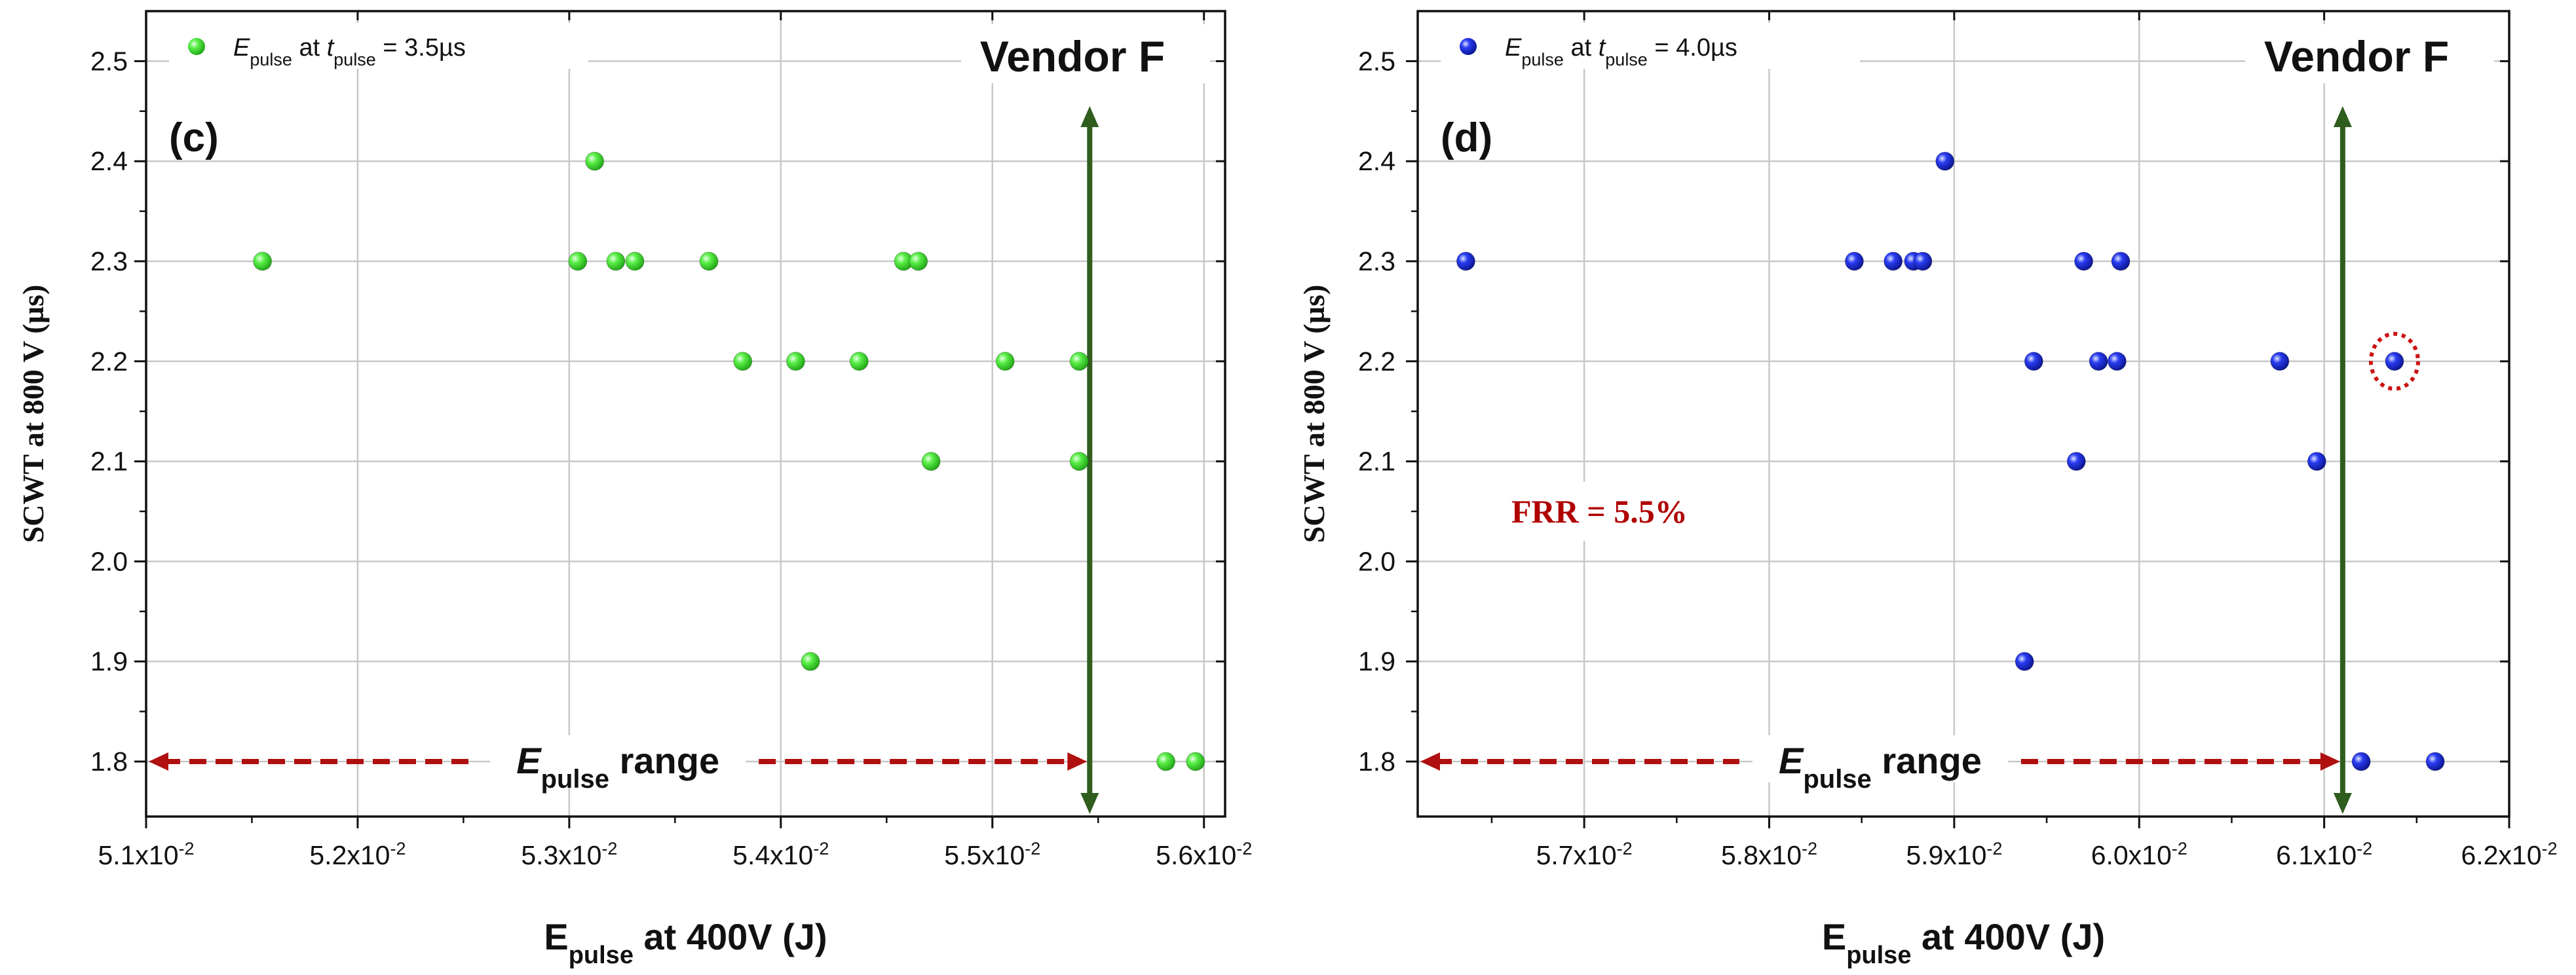 The width and height of the screenshot is (2576, 975). What do you see at coordinates (358, 854) in the screenshot?
I see `x-tick-label: 5.2x10-2` at bounding box center [358, 854].